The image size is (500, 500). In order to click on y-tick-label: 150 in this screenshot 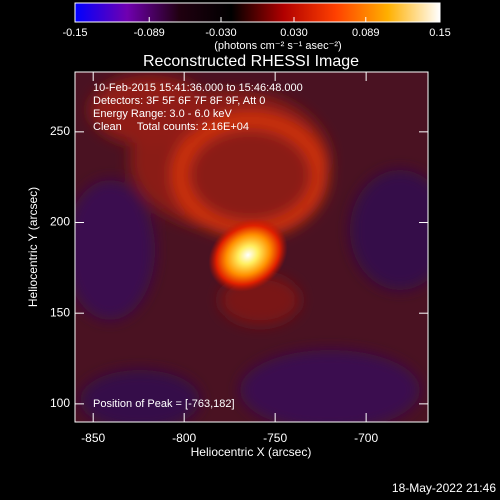, I will do `click(60, 312)`.